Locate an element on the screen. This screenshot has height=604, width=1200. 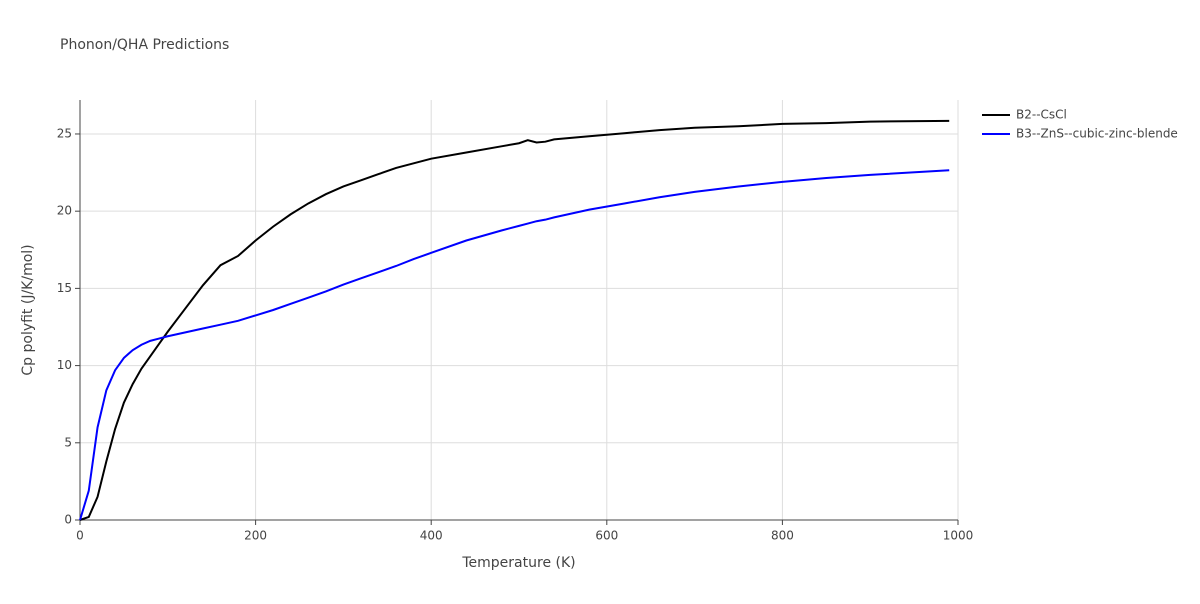
x-axis-label: Temperature (K) is located at coordinates (518, 563).